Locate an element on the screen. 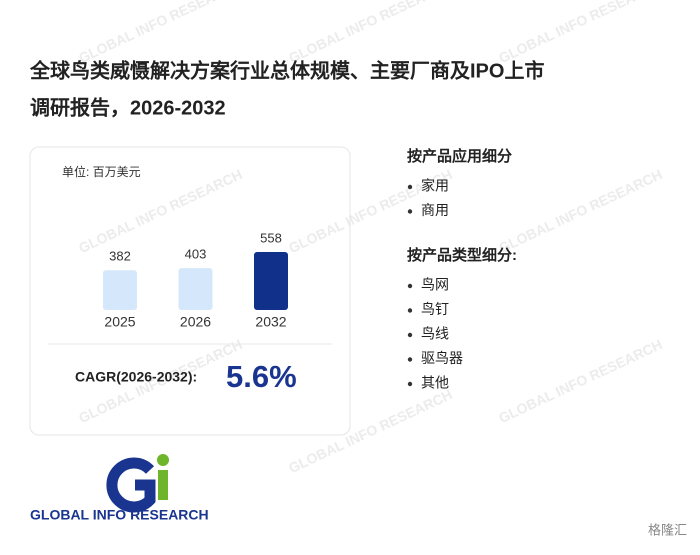  value-label: 403 is located at coordinates (196, 254).